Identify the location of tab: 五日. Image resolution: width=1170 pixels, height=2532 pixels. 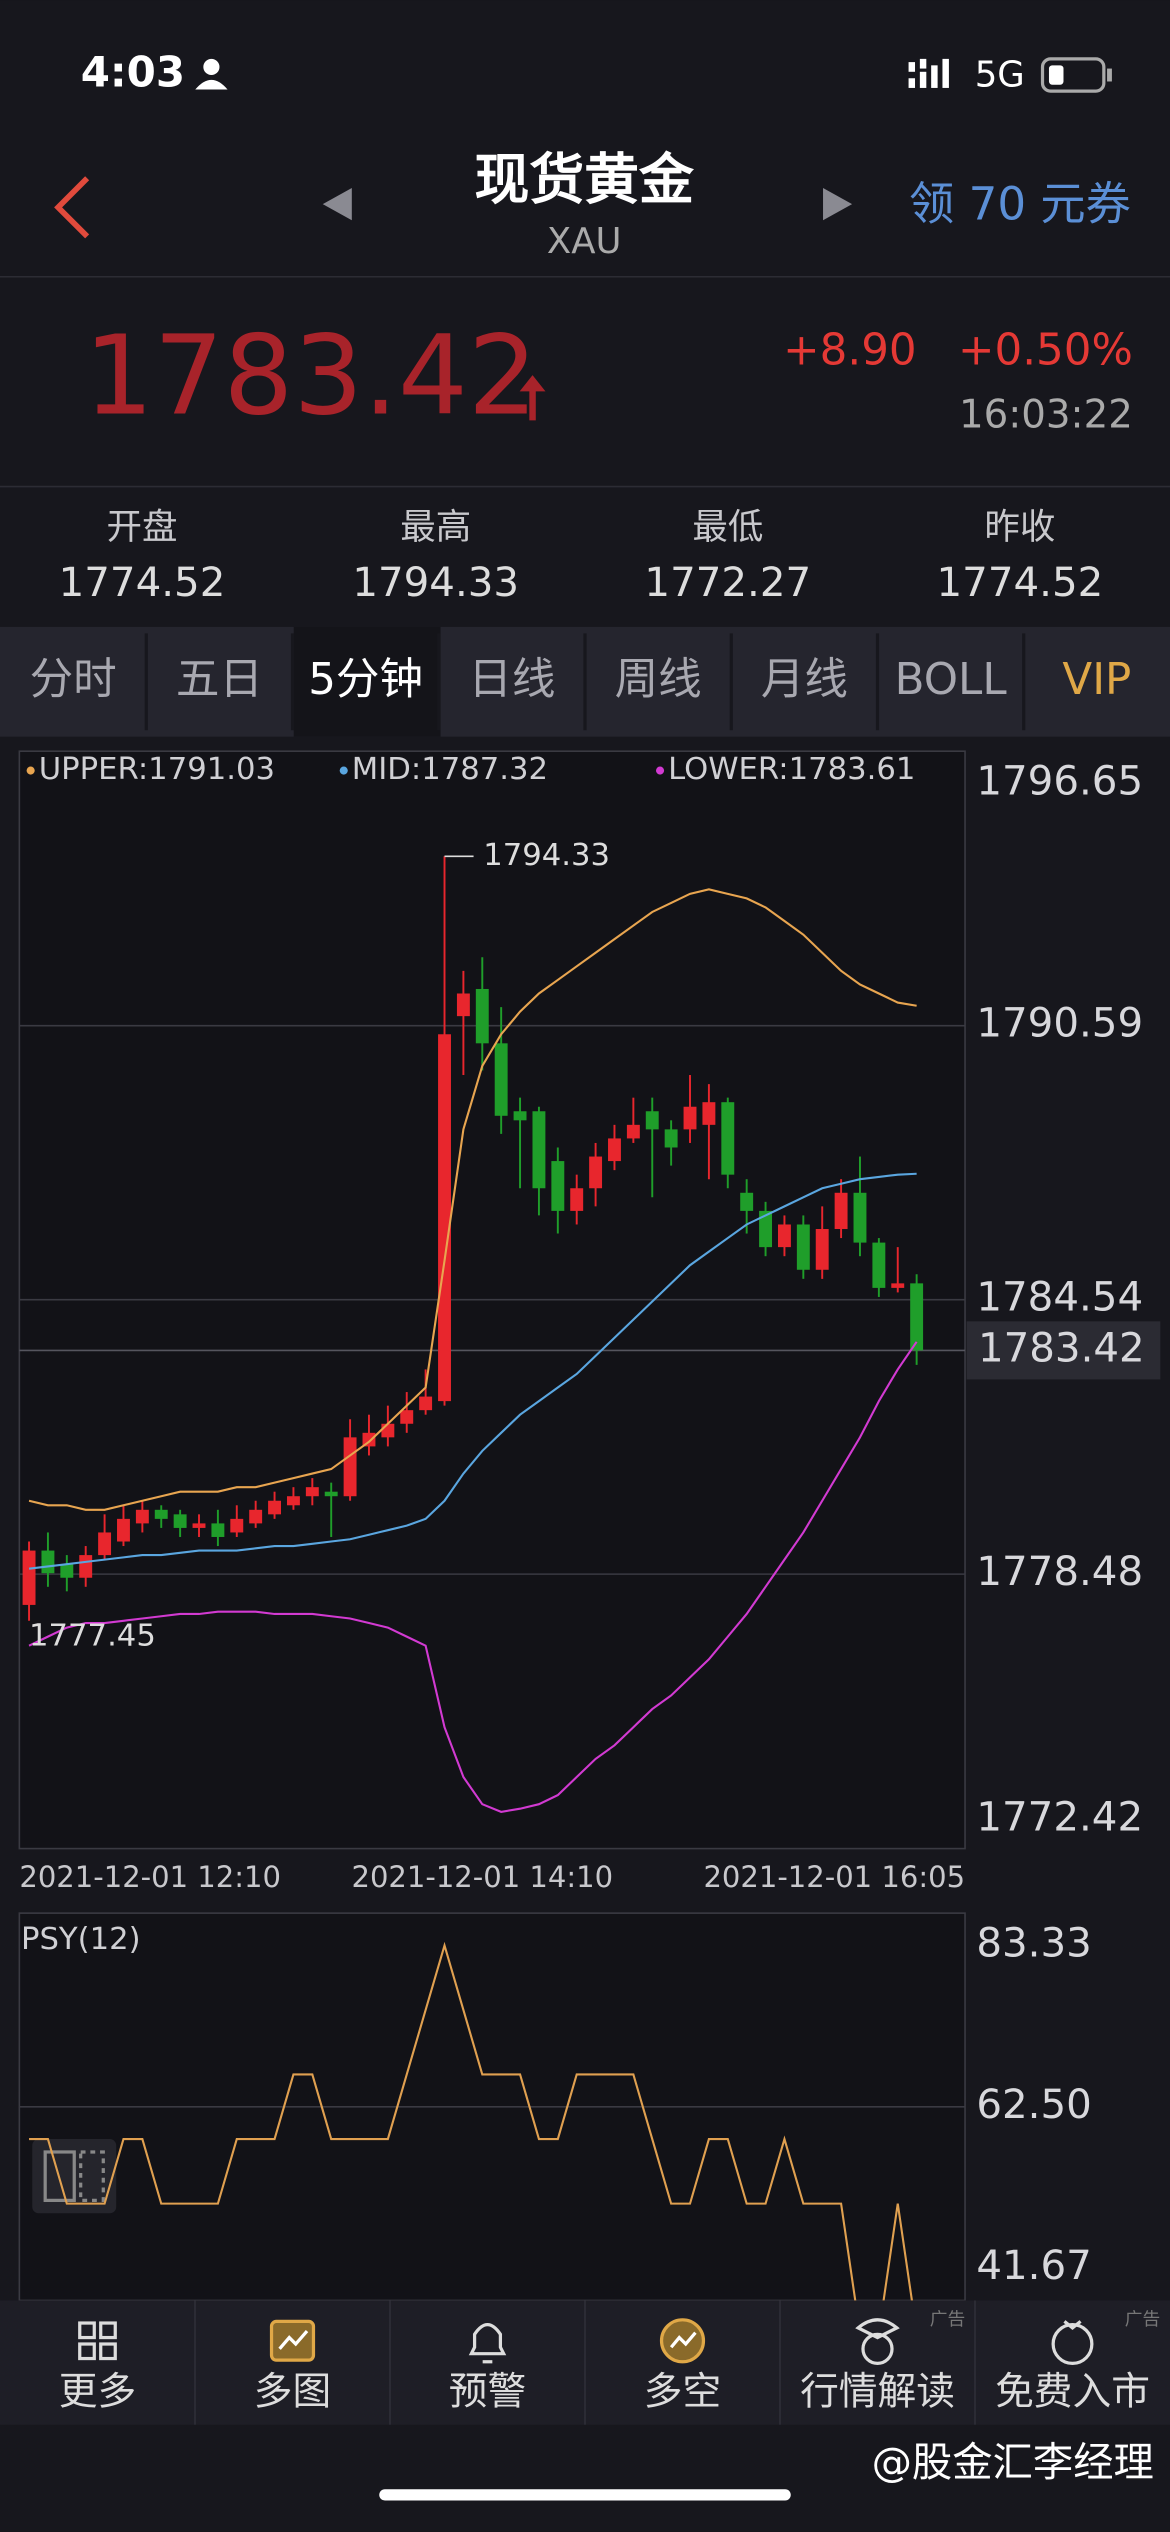
(219, 680).